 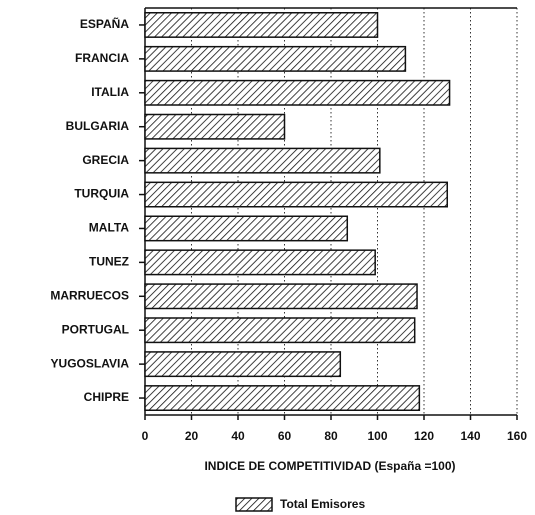 I want to click on y-tick-label: FRANCIA, so click(x=102, y=58).